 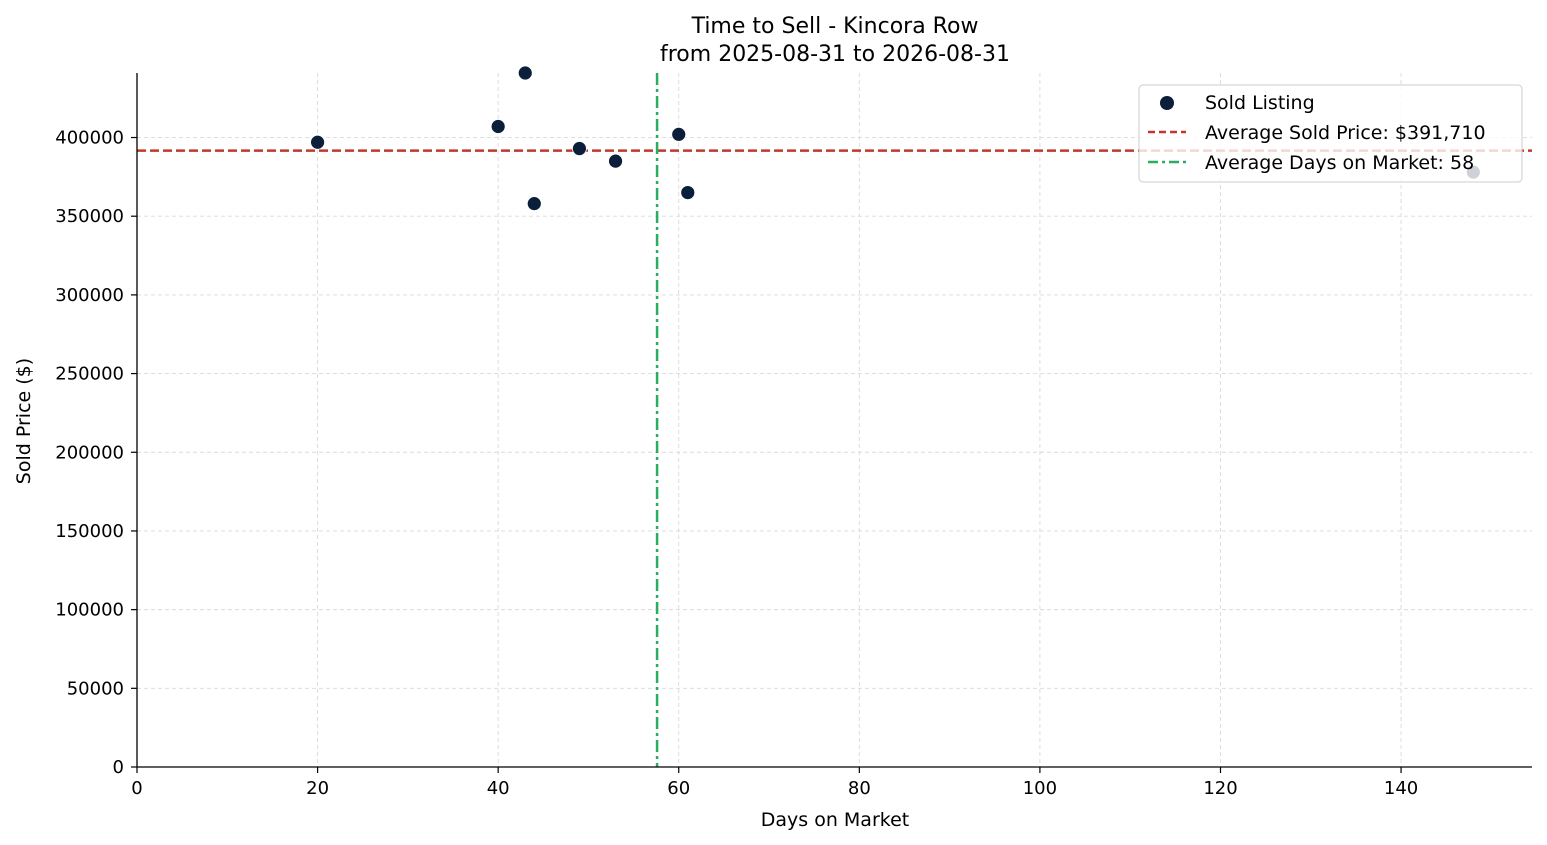 I want to click on chart-subtitle: from 2025-08-31 to 2026-08-31, so click(x=835, y=54).